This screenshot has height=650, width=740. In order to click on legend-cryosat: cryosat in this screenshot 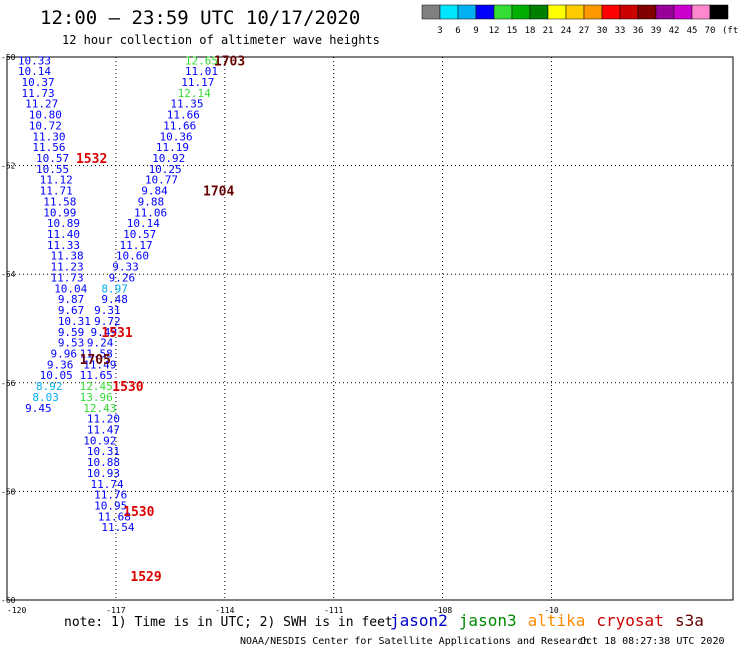, I will do `click(629, 620)`.